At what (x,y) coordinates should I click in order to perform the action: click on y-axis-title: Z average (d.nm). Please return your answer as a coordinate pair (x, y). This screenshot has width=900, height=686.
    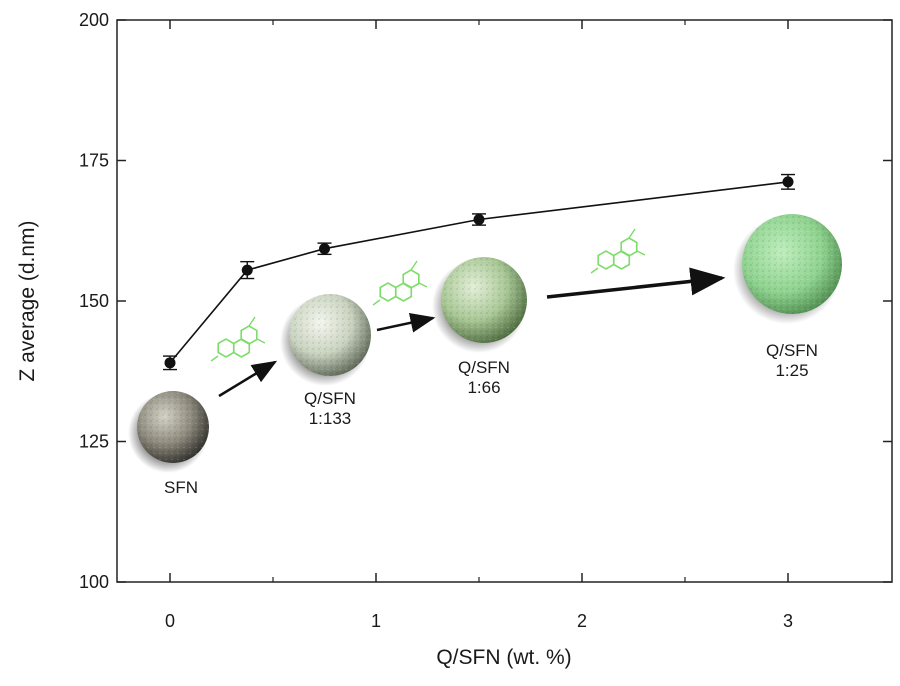
    Looking at the image, I should click on (27, 300).